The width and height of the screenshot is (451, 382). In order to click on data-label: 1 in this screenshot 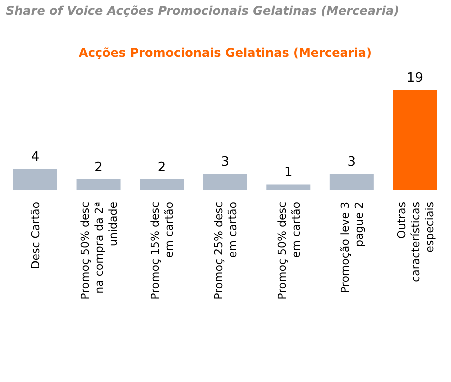, I will do `click(288, 173)`.